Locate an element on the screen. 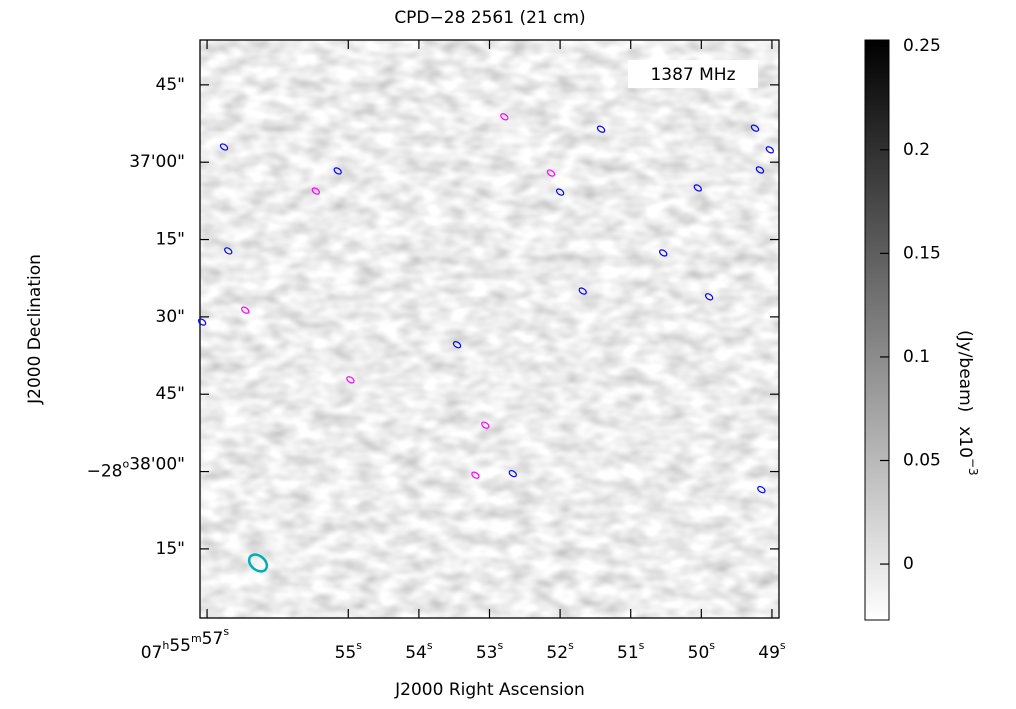 The width and height of the screenshot is (1016, 709). y-tick-label: 30" is located at coordinates (170, 317).